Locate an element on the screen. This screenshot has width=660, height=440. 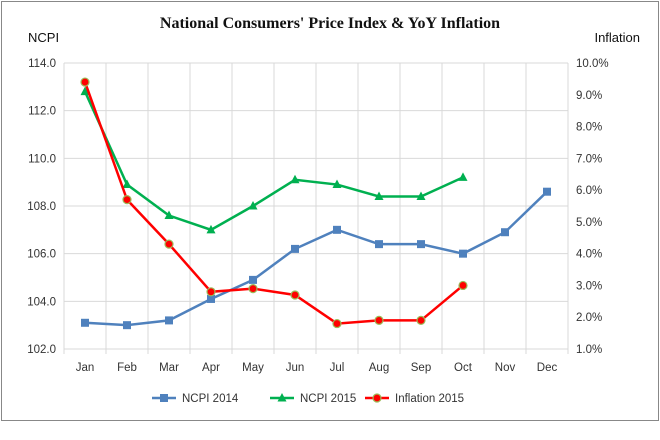
left-tick-label: 104.0 is located at coordinates (41, 302).